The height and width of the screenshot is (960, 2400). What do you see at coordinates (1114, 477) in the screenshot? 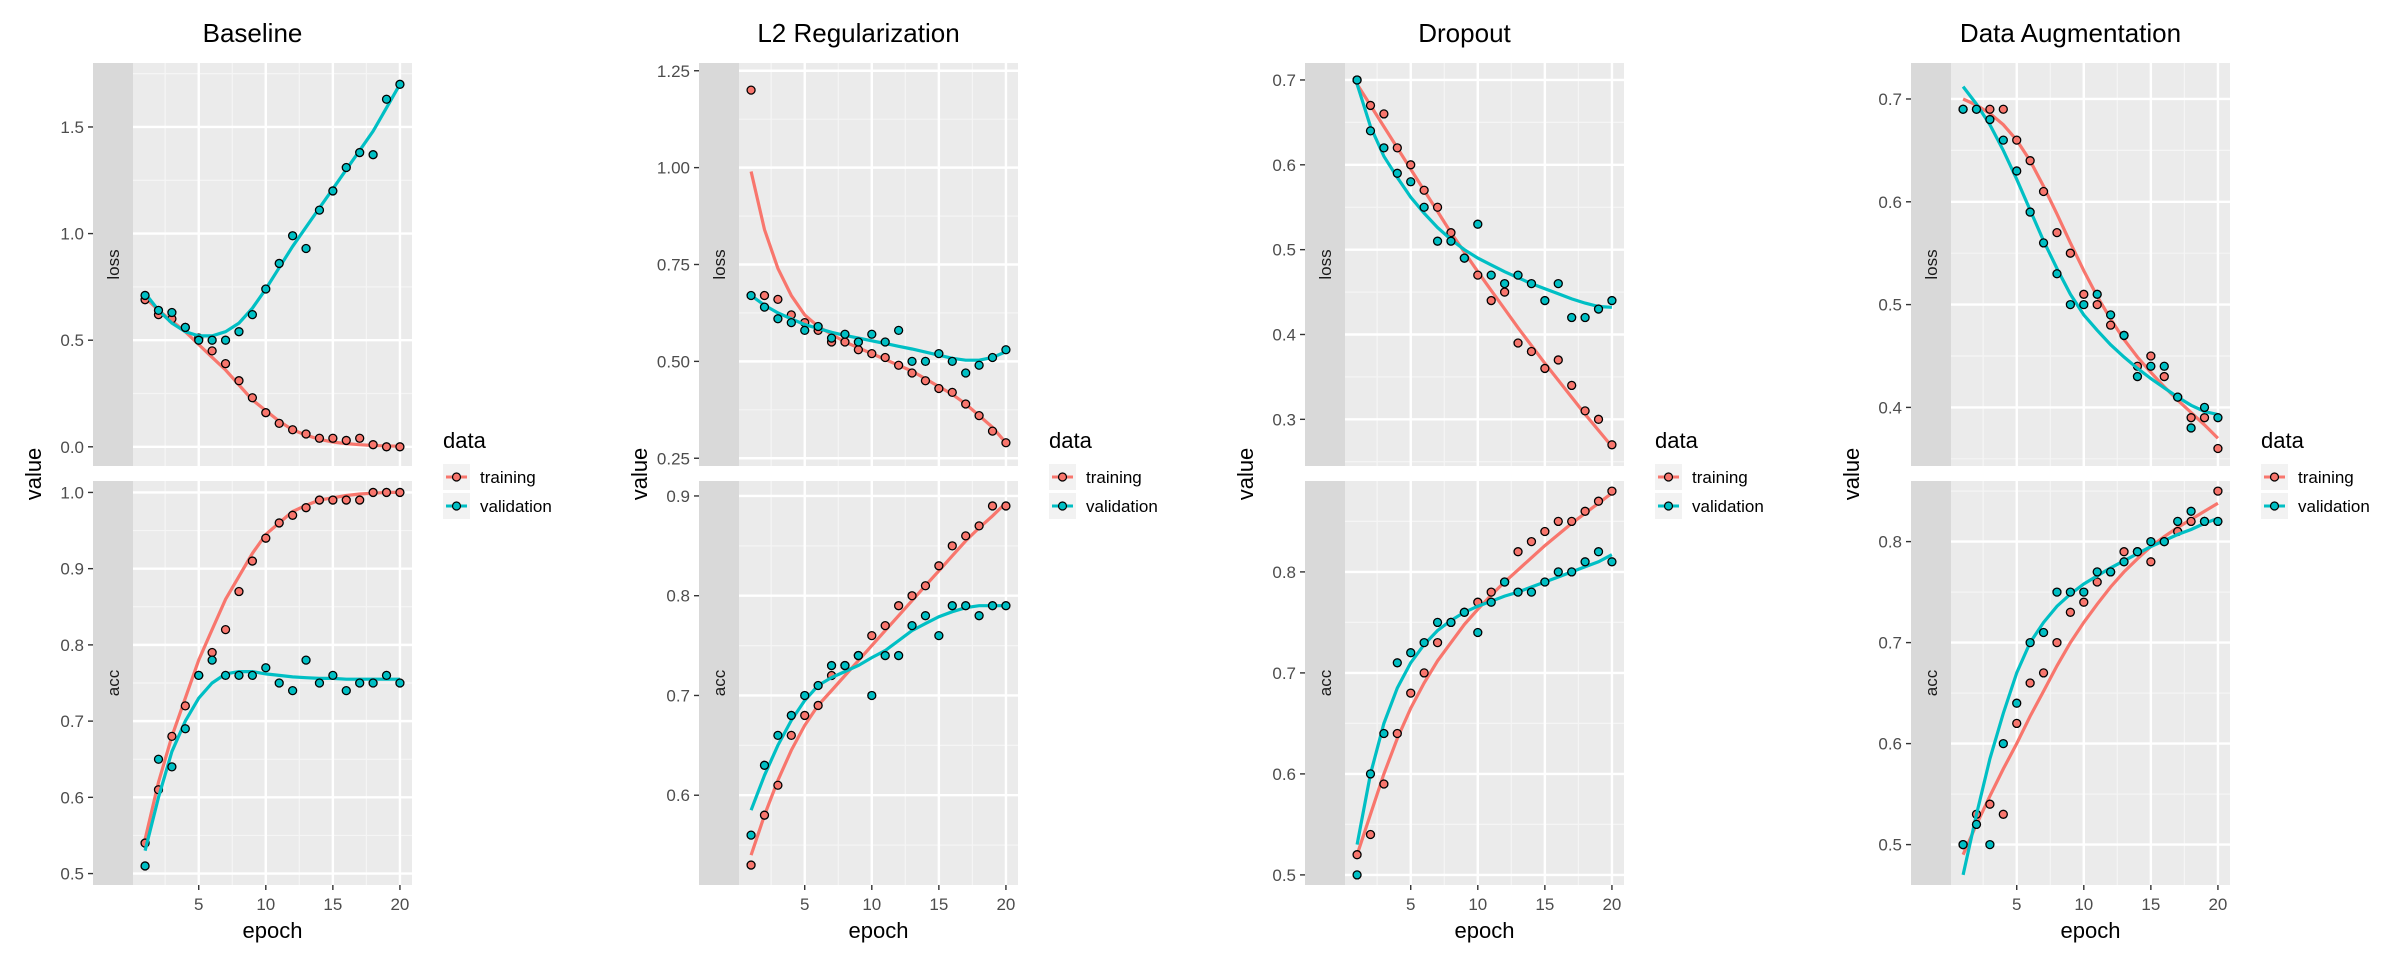
I see `legend-entry-training: training` at bounding box center [1114, 477].